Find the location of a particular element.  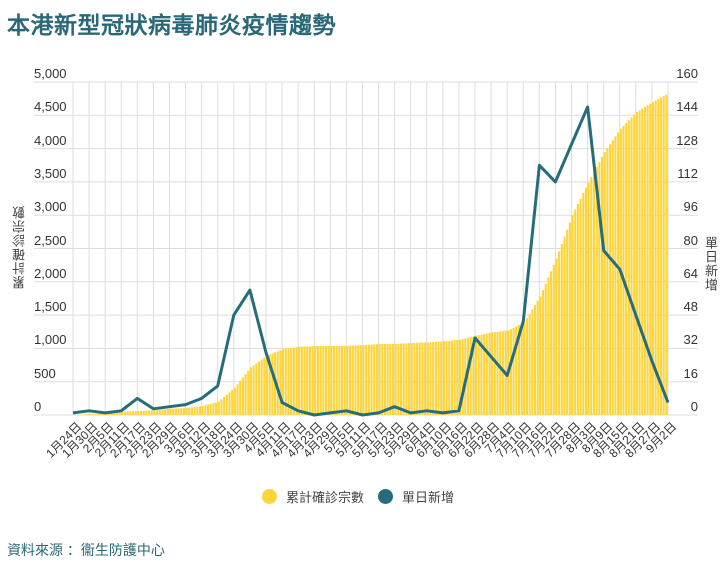

cumulative-swatch-icon is located at coordinates (269, 496).